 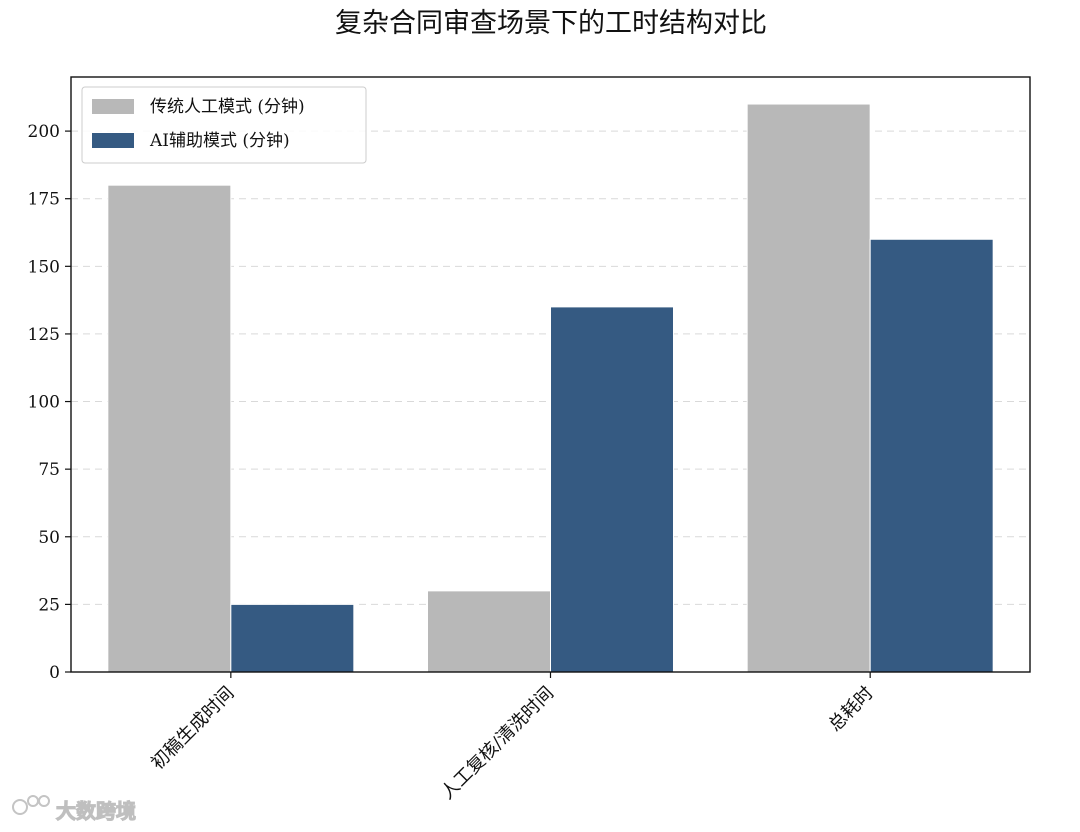 I want to click on y-tick-label: 125, so click(x=44, y=335).